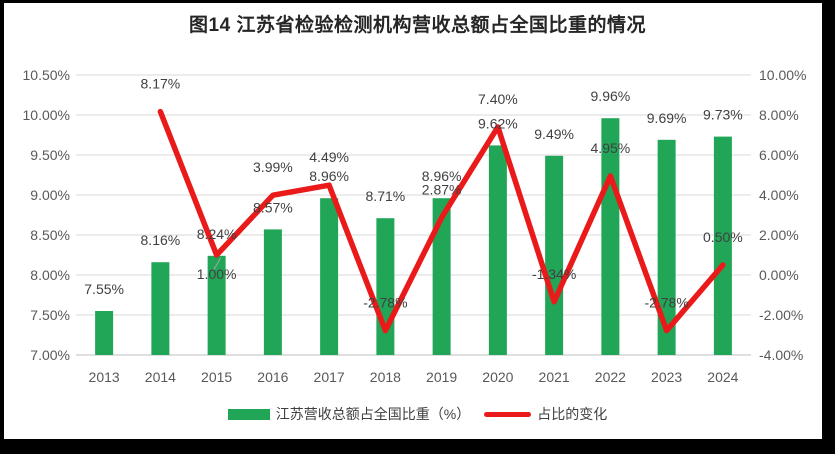 This screenshot has height=454, width=835. I want to click on left-axis-tick: 9.50%, so click(50, 155).